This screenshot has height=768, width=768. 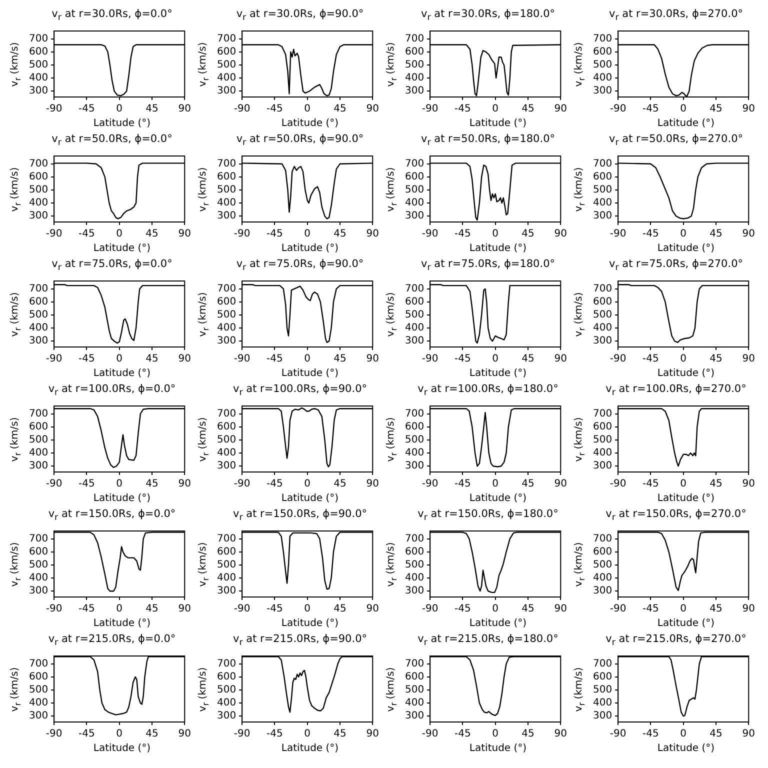 What do you see at coordinates (300, 516) in the screenshot?
I see `chart-title: v$_{r}$ at r=150.0Rs, ϕ=90.0°` at bounding box center [300, 516].